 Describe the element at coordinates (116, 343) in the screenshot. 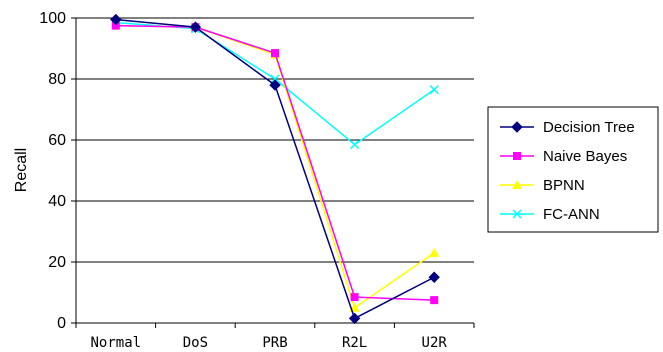

I see `x-tick-label: Normal` at that location.